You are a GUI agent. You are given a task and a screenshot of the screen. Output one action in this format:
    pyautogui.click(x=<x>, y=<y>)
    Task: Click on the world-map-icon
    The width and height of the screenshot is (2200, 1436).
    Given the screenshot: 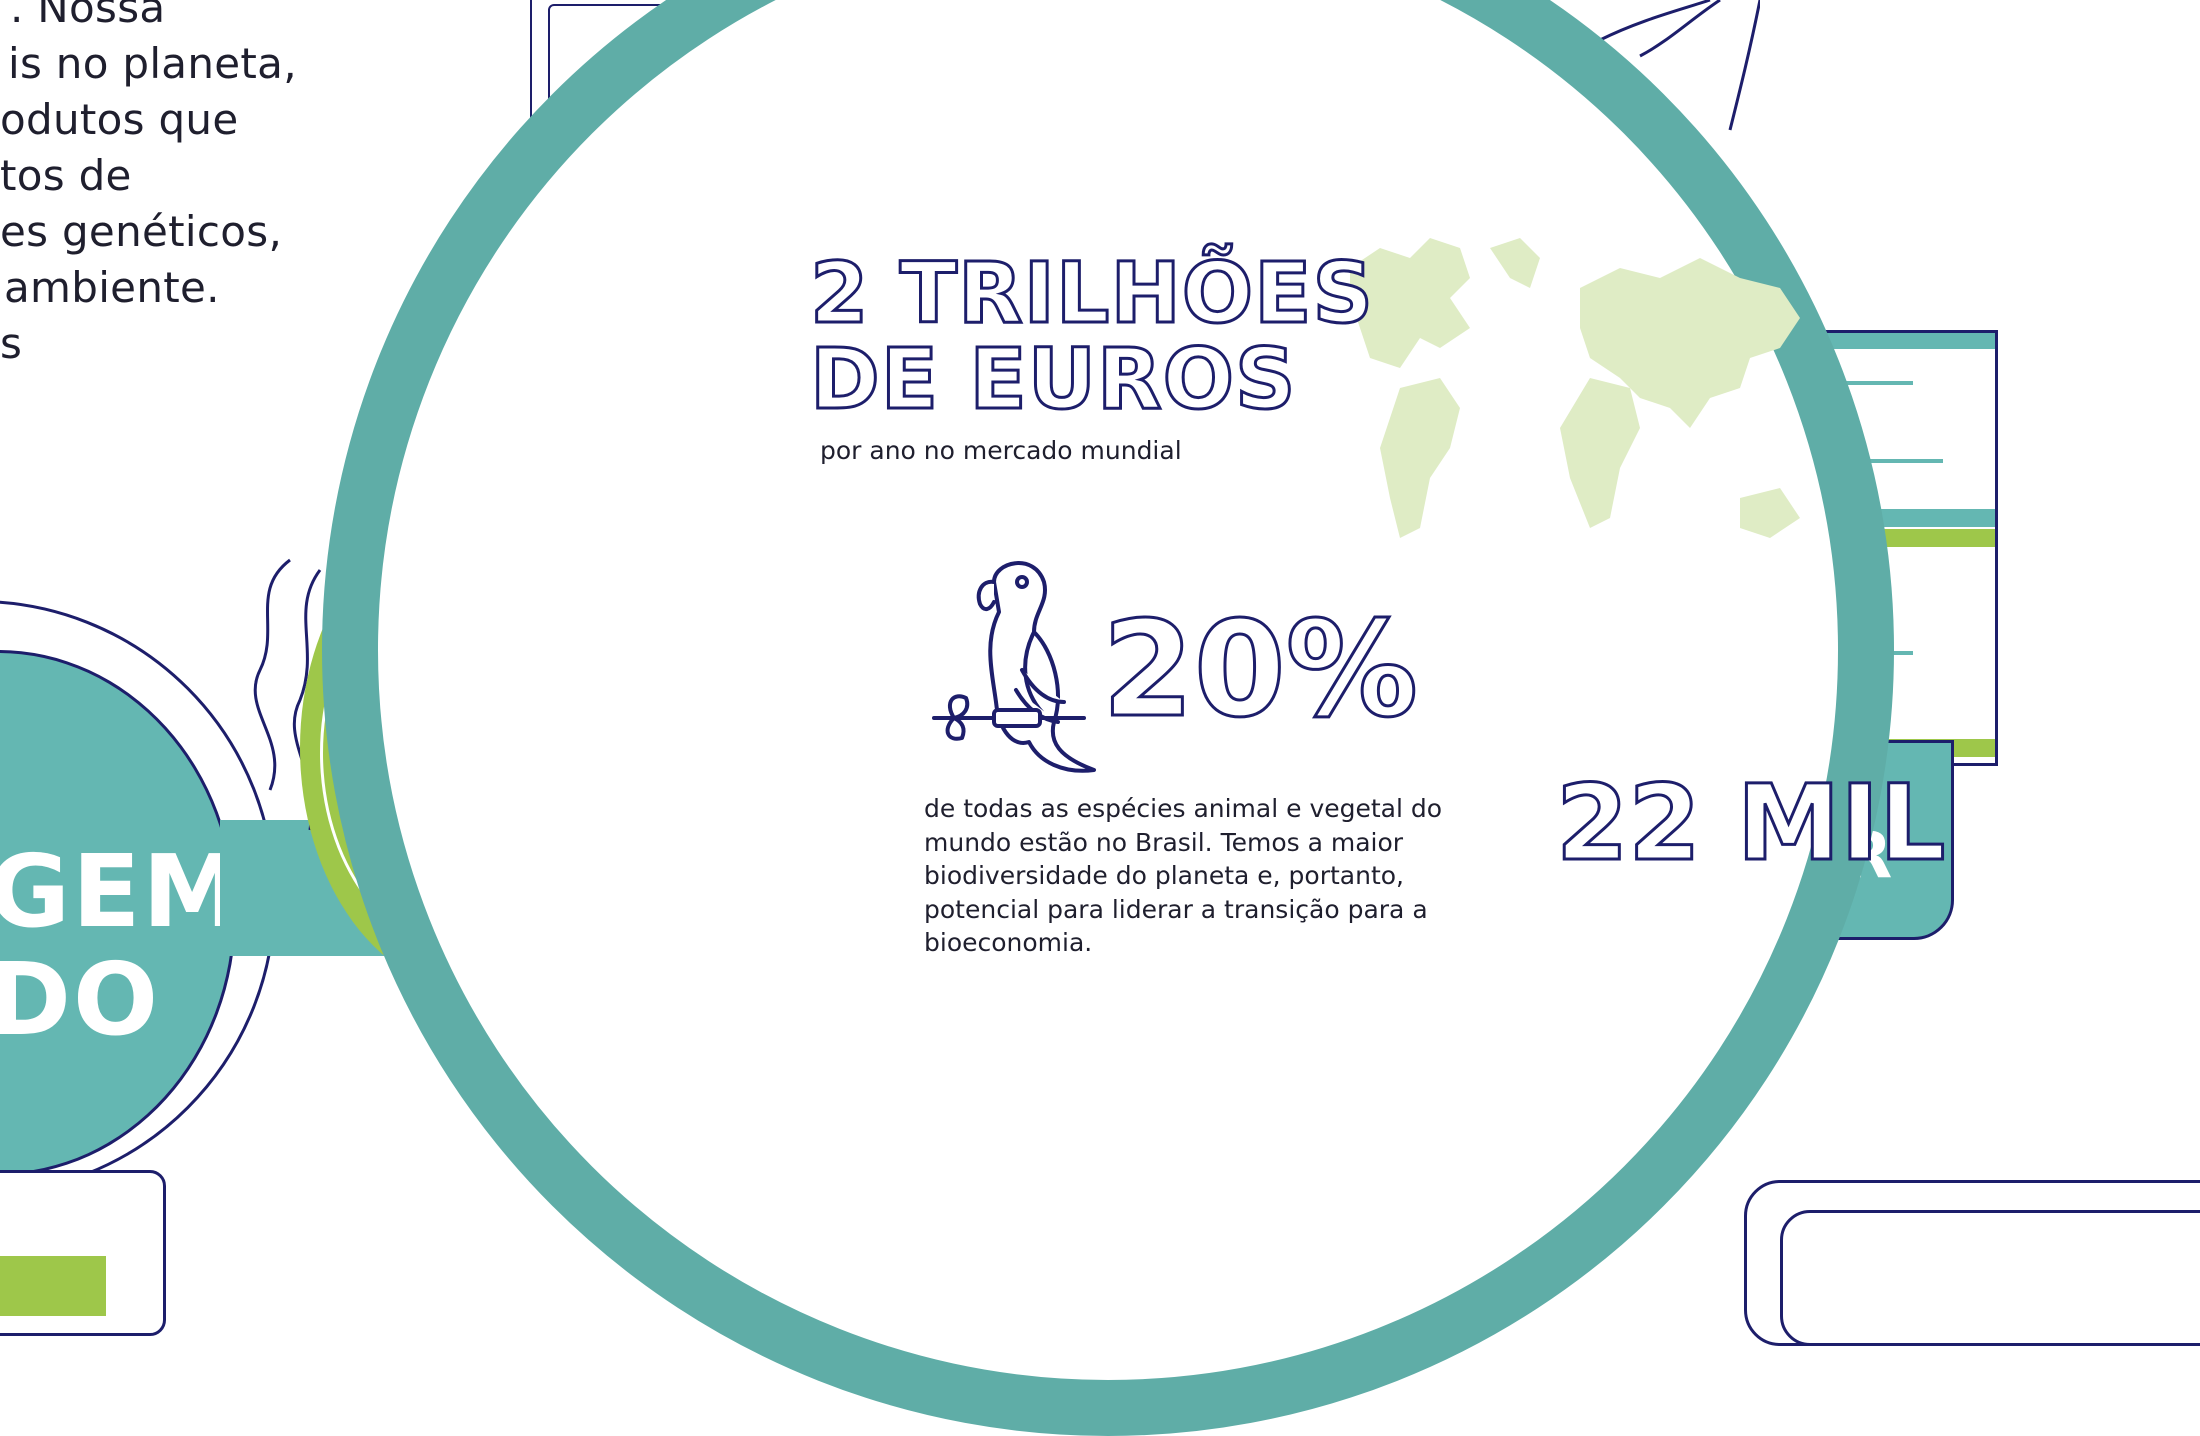 What is the action you would take?
    pyautogui.click(x=1575, y=388)
    